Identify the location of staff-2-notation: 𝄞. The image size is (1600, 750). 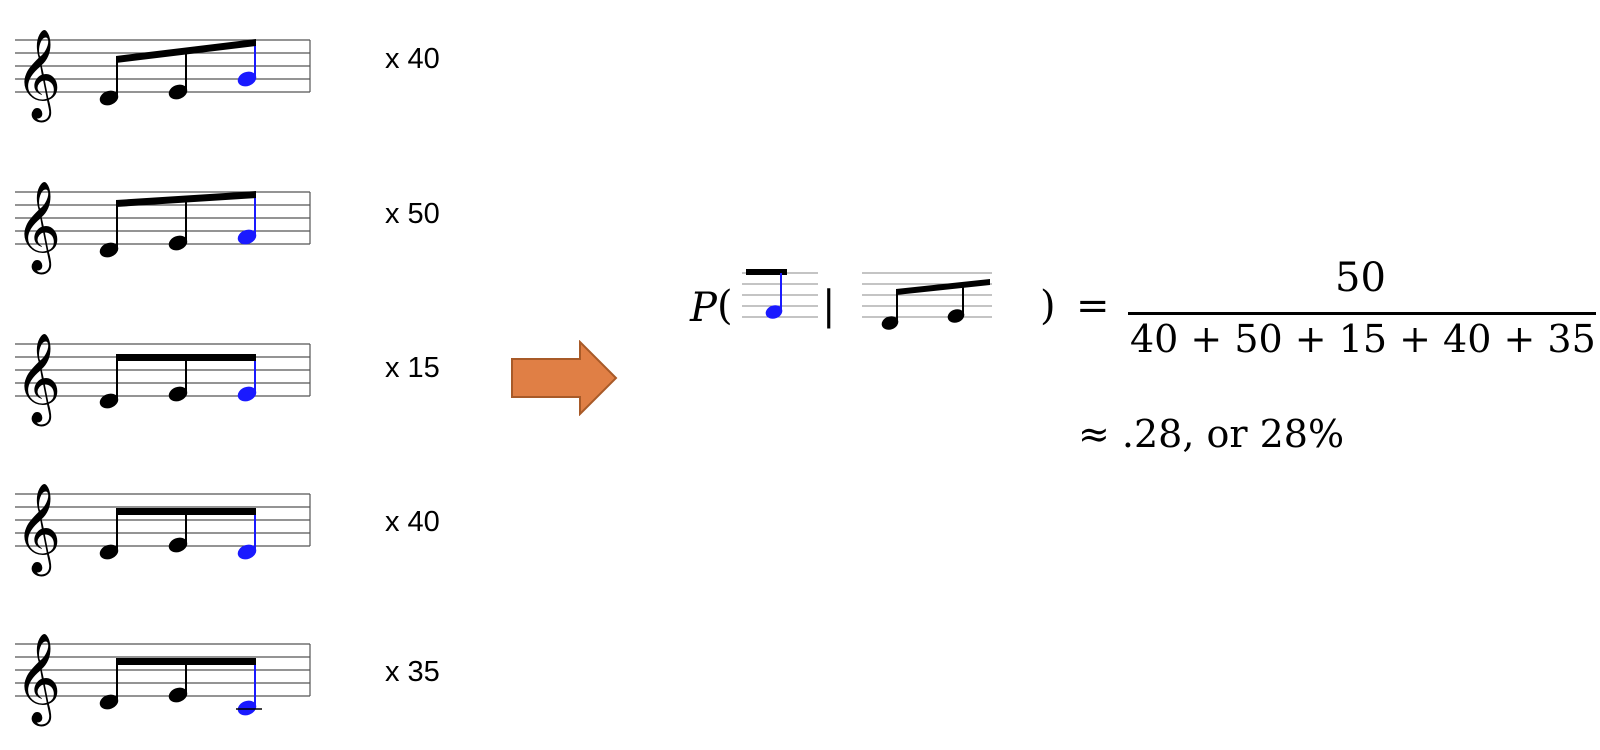
(163, 228).